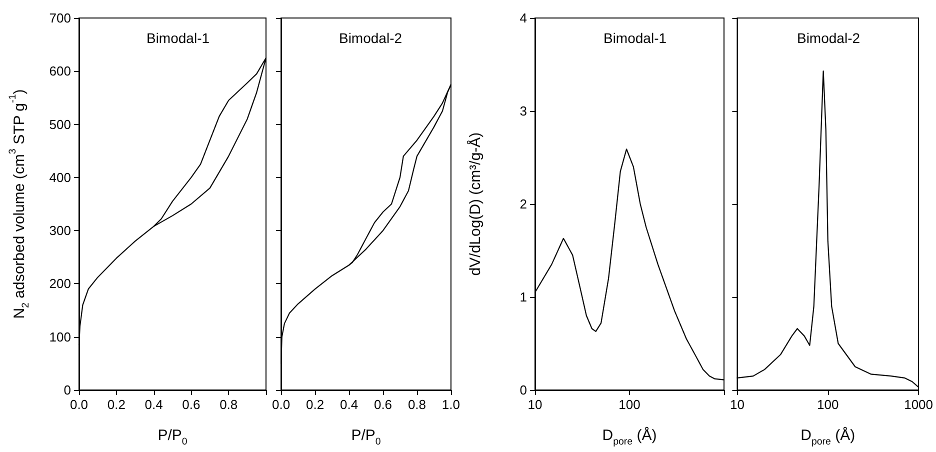 Image resolution: width=936 pixels, height=452 pixels. What do you see at coordinates (918, 404) in the screenshot?
I see `x-tick-label: 1000` at bounding box center [918, 404].